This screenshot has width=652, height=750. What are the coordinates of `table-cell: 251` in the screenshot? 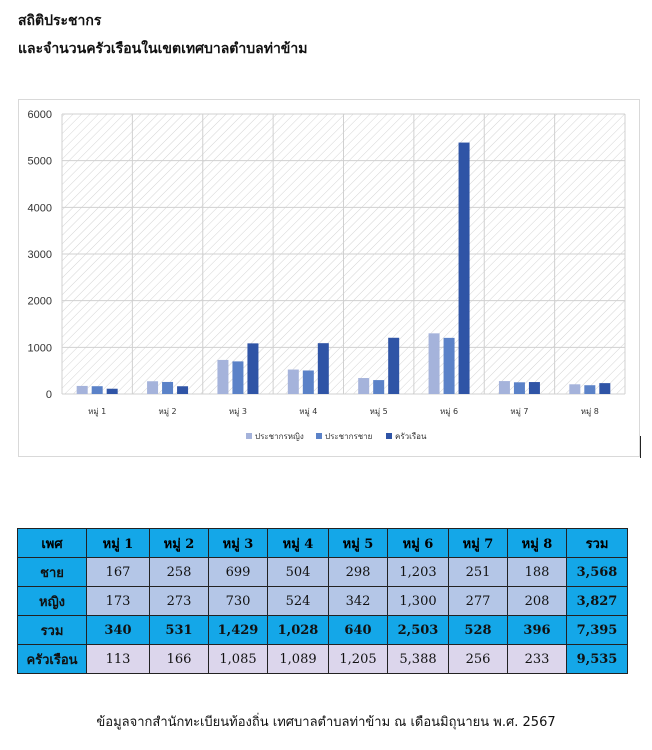 It's located at (478, 572).